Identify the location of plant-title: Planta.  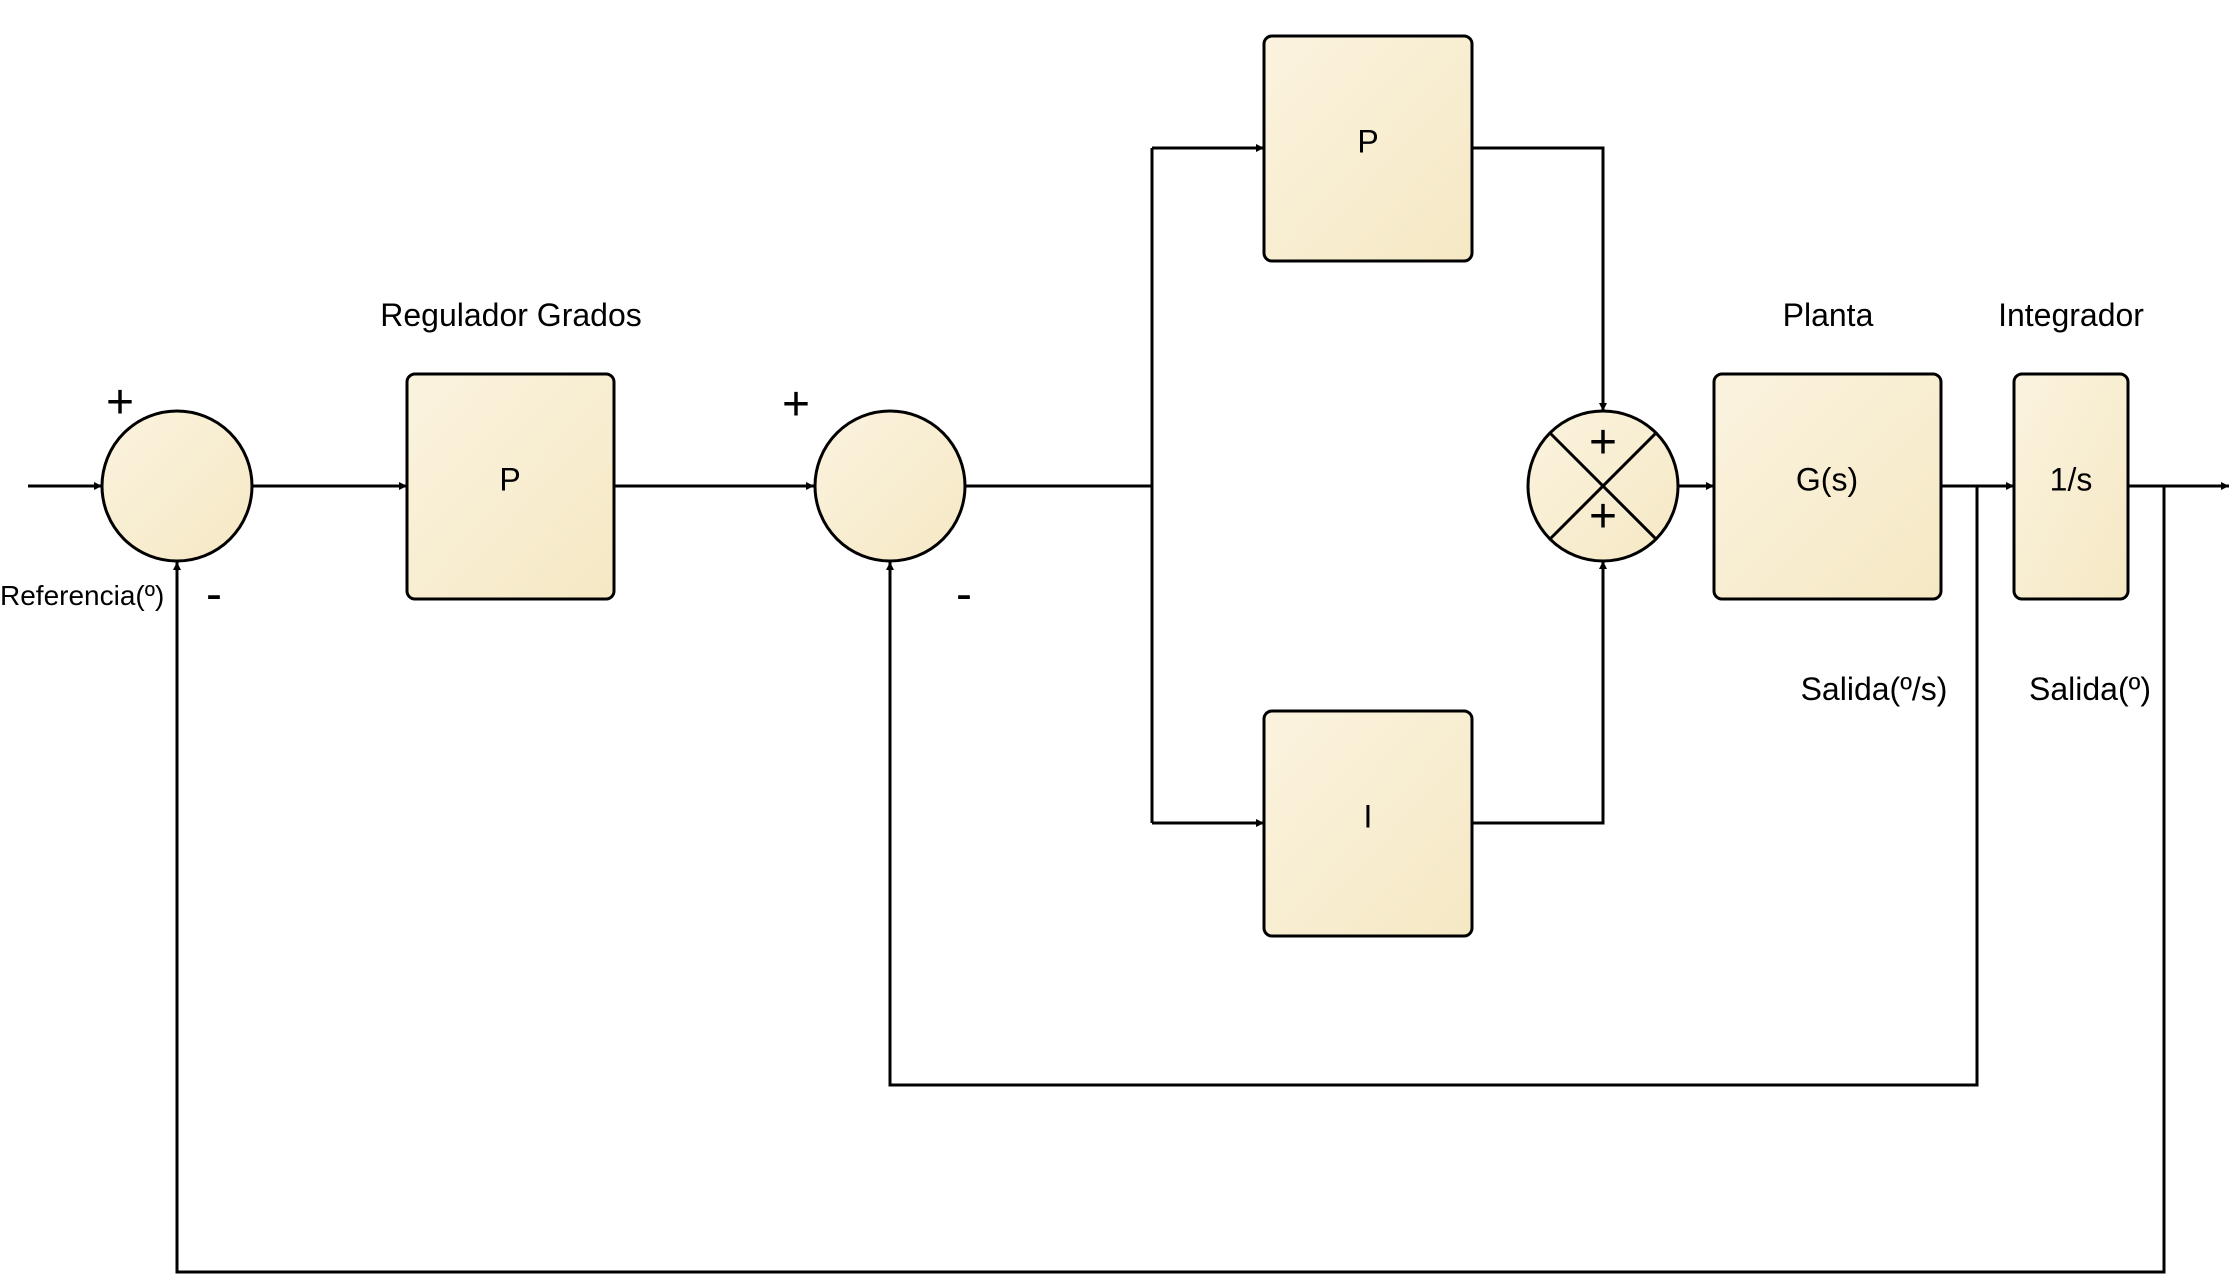
(1828, 315).